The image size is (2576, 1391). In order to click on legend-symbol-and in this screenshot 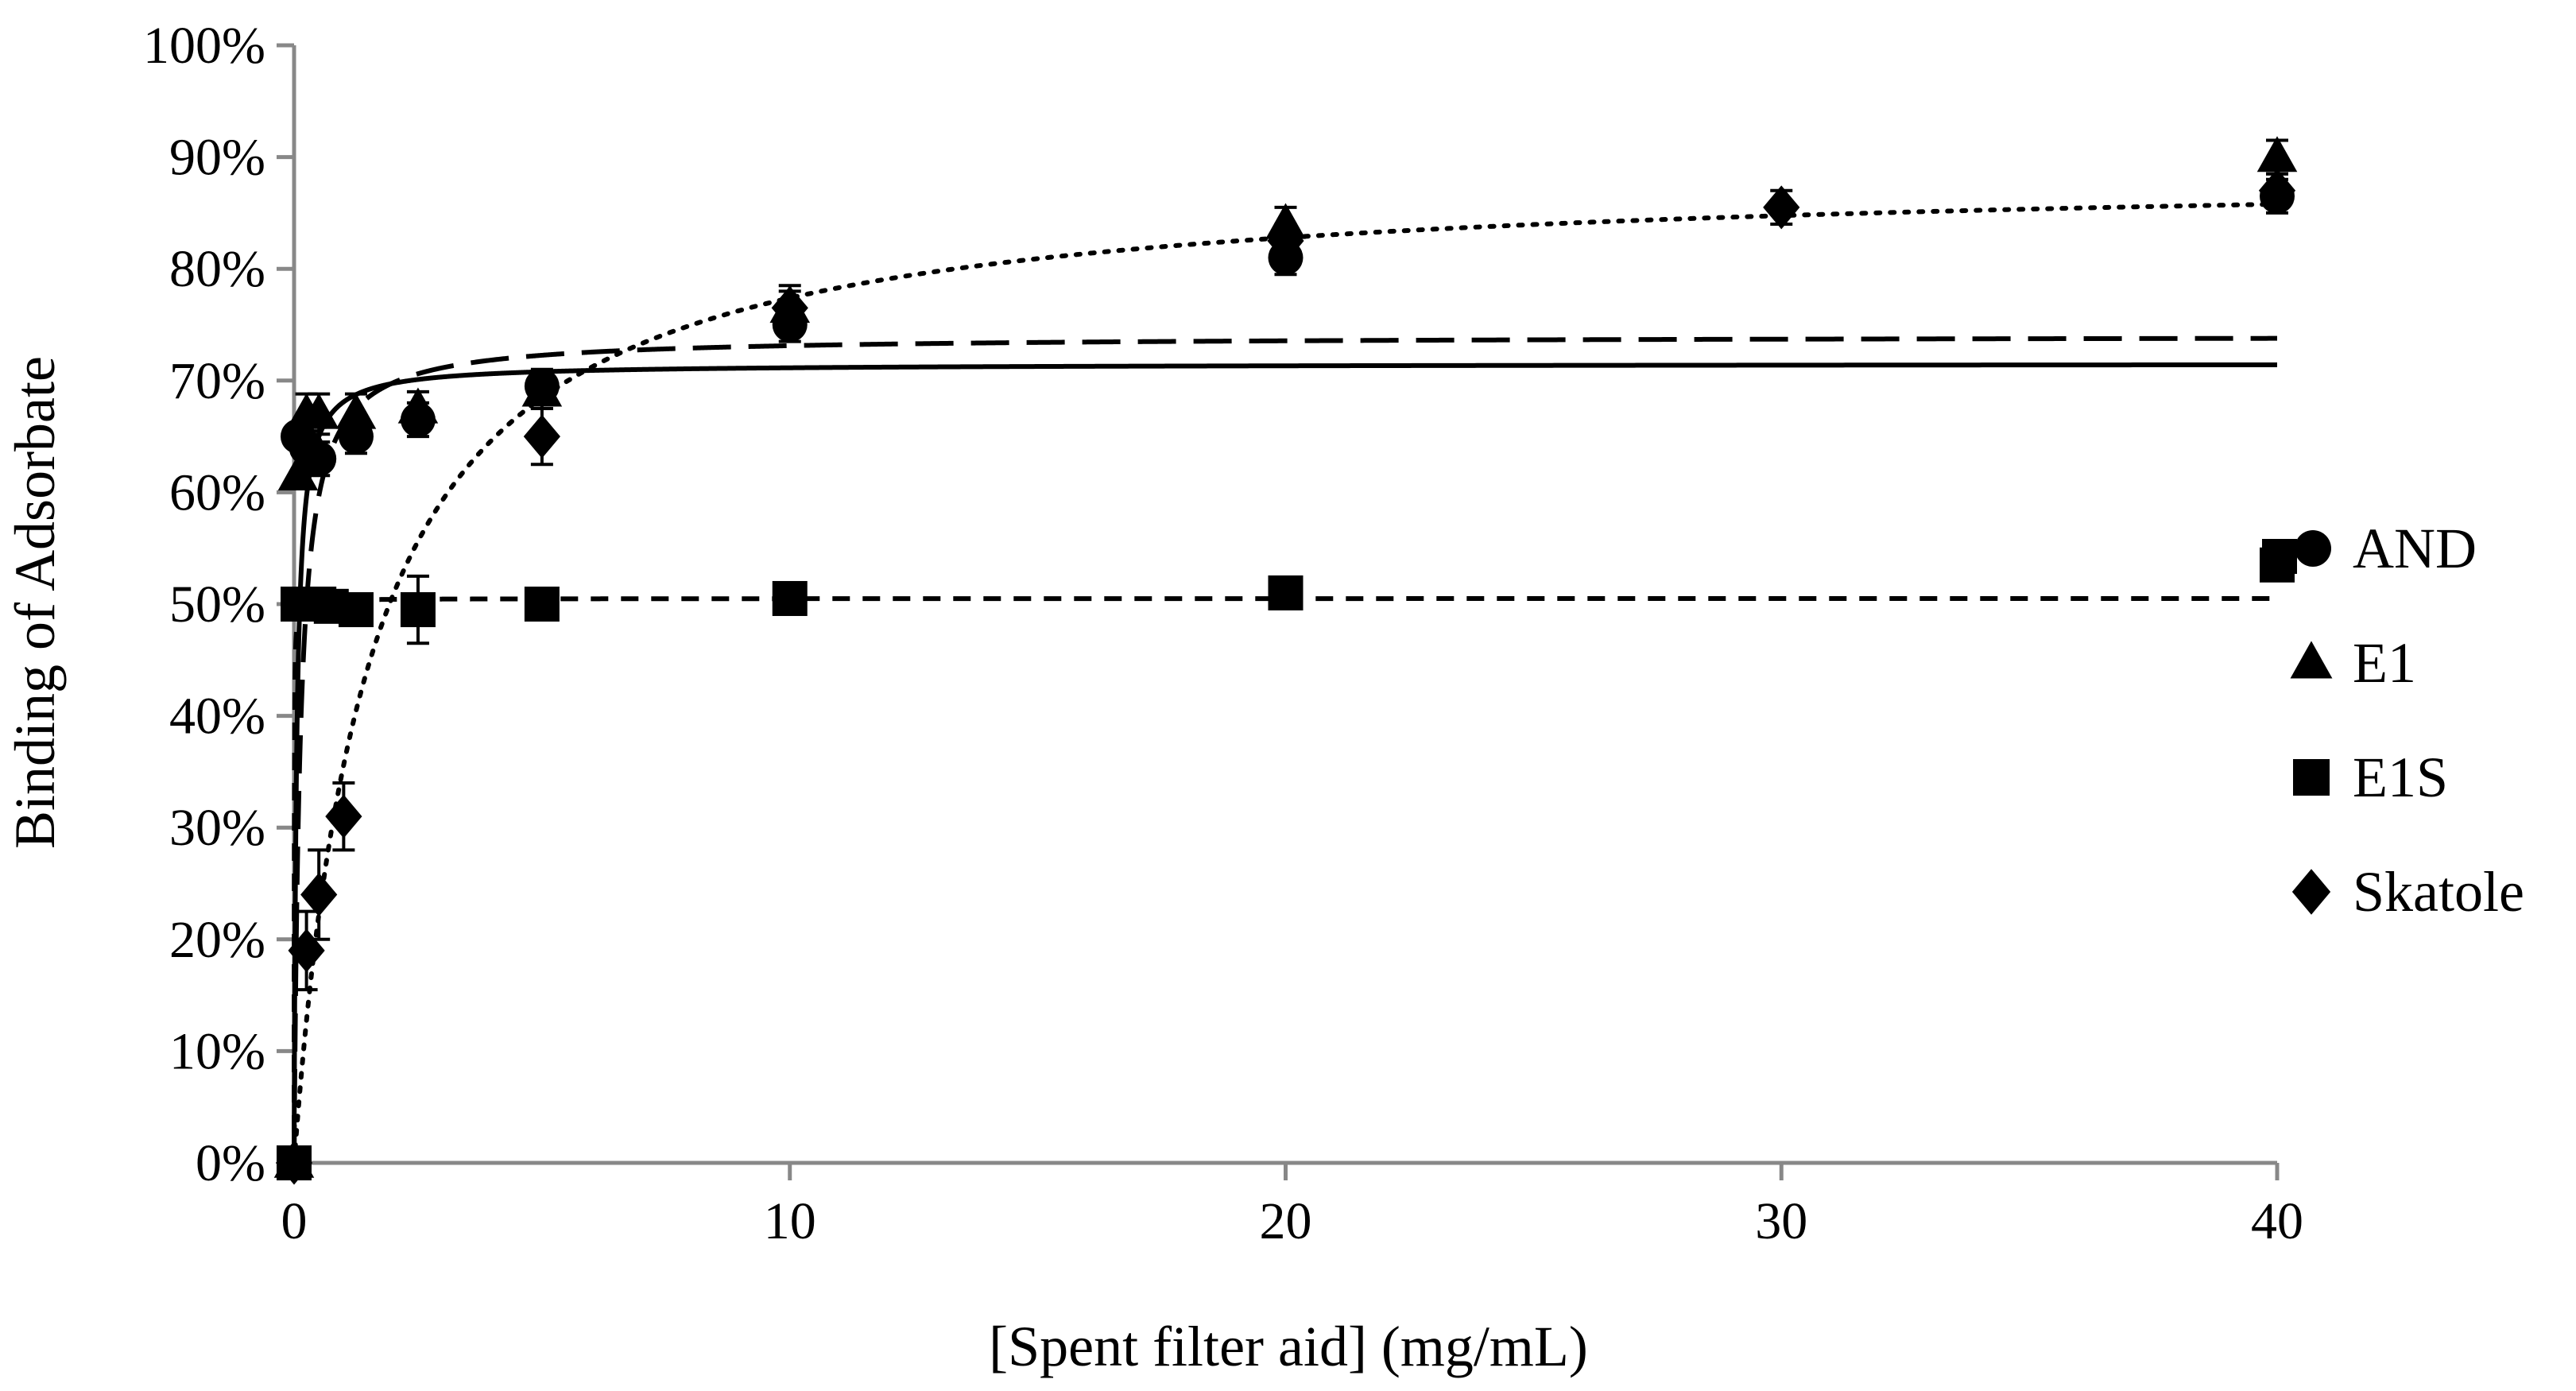, I will do `click(2313, 548)`.